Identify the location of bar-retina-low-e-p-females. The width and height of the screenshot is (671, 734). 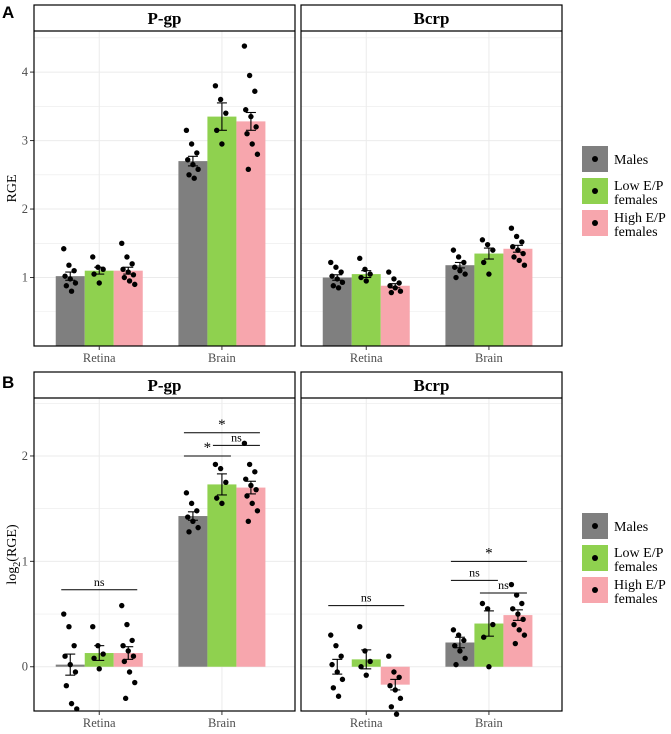
(366, 310).